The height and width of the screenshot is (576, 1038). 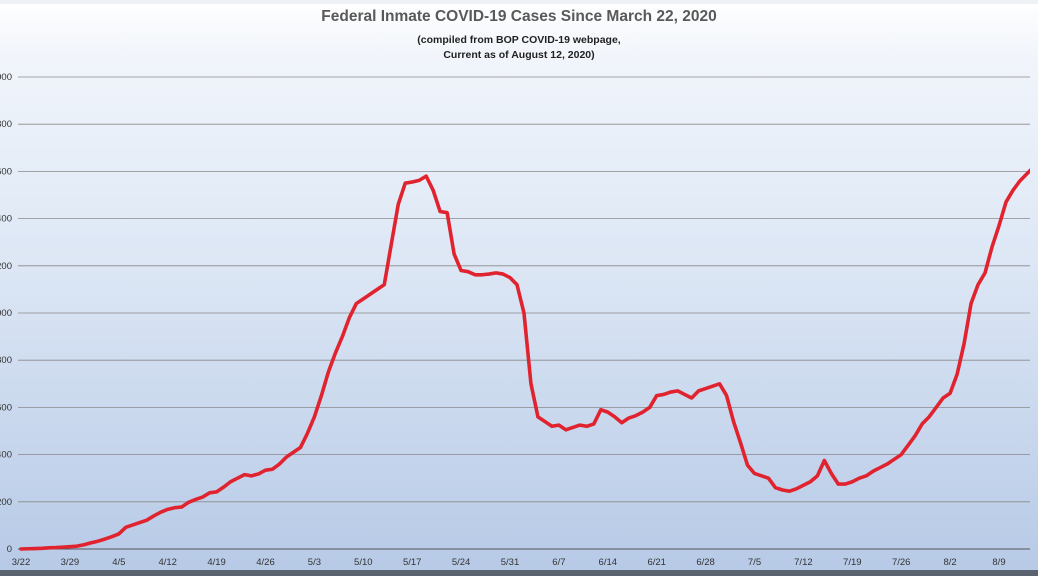 What do you see at coordinates (6, 77) in the screenshot?
I see `y-tick-label: 2000` at bounding box center [6, 77].